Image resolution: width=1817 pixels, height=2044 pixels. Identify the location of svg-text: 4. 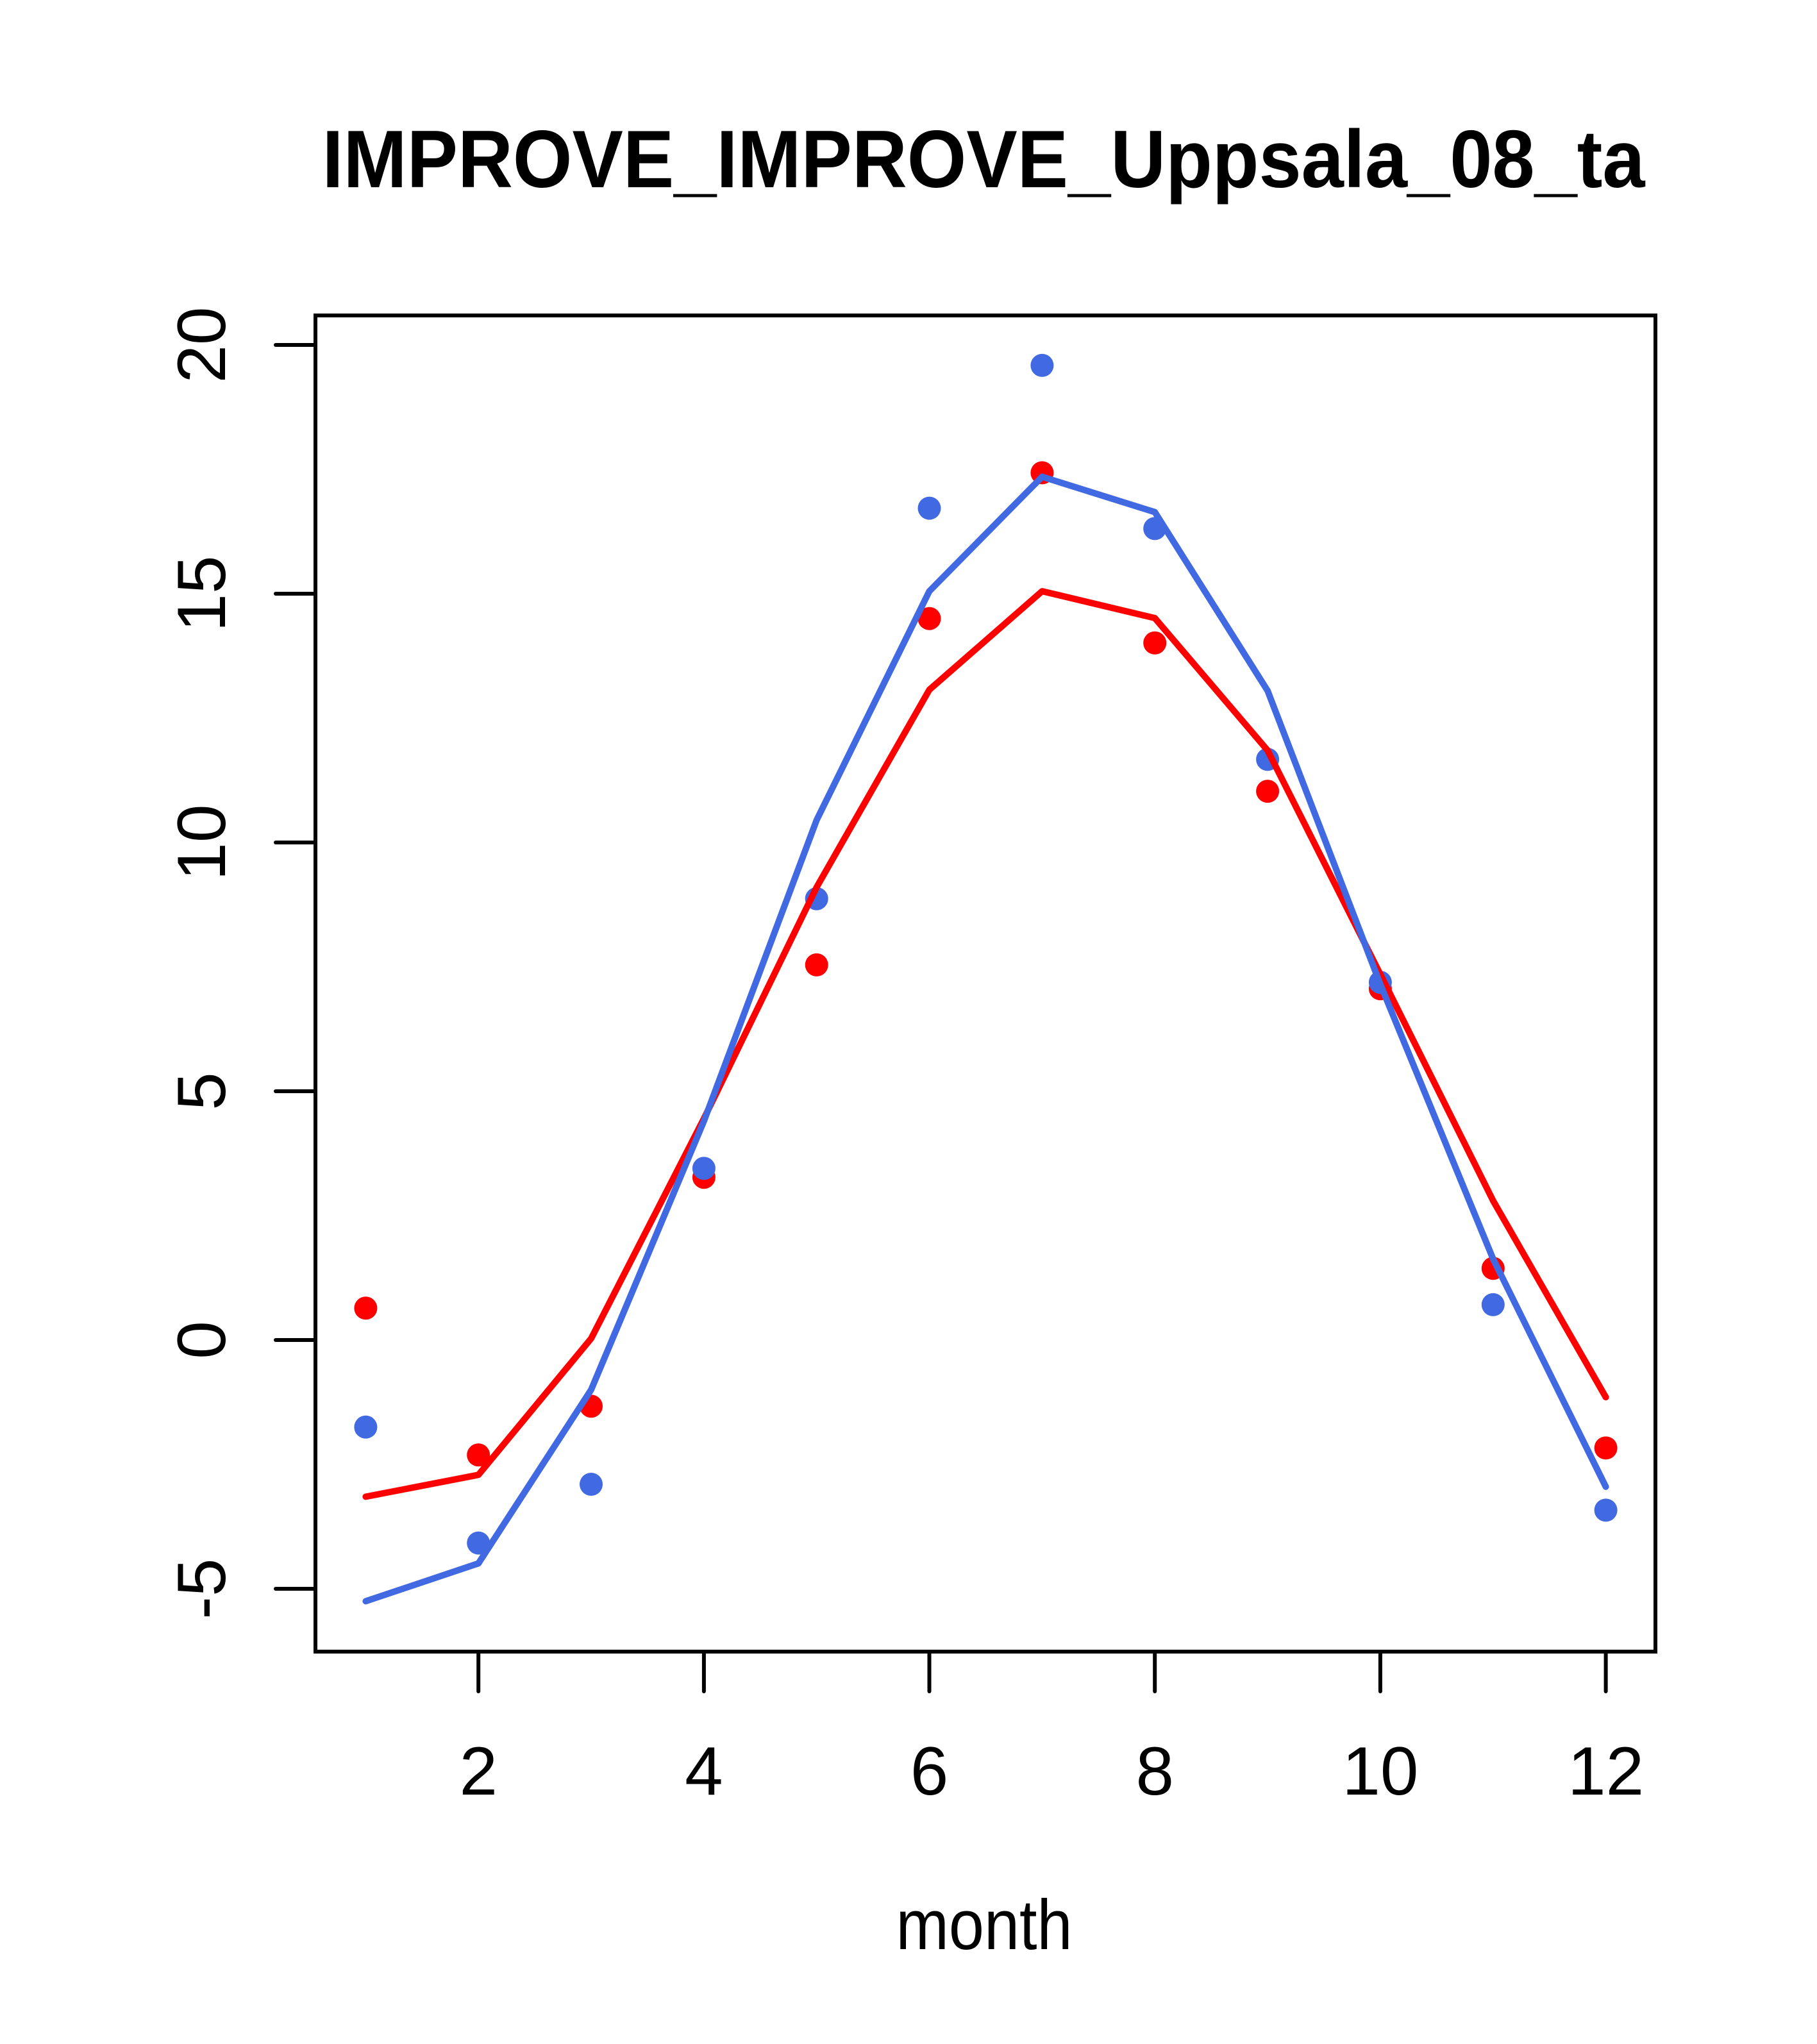
(704, 1770).